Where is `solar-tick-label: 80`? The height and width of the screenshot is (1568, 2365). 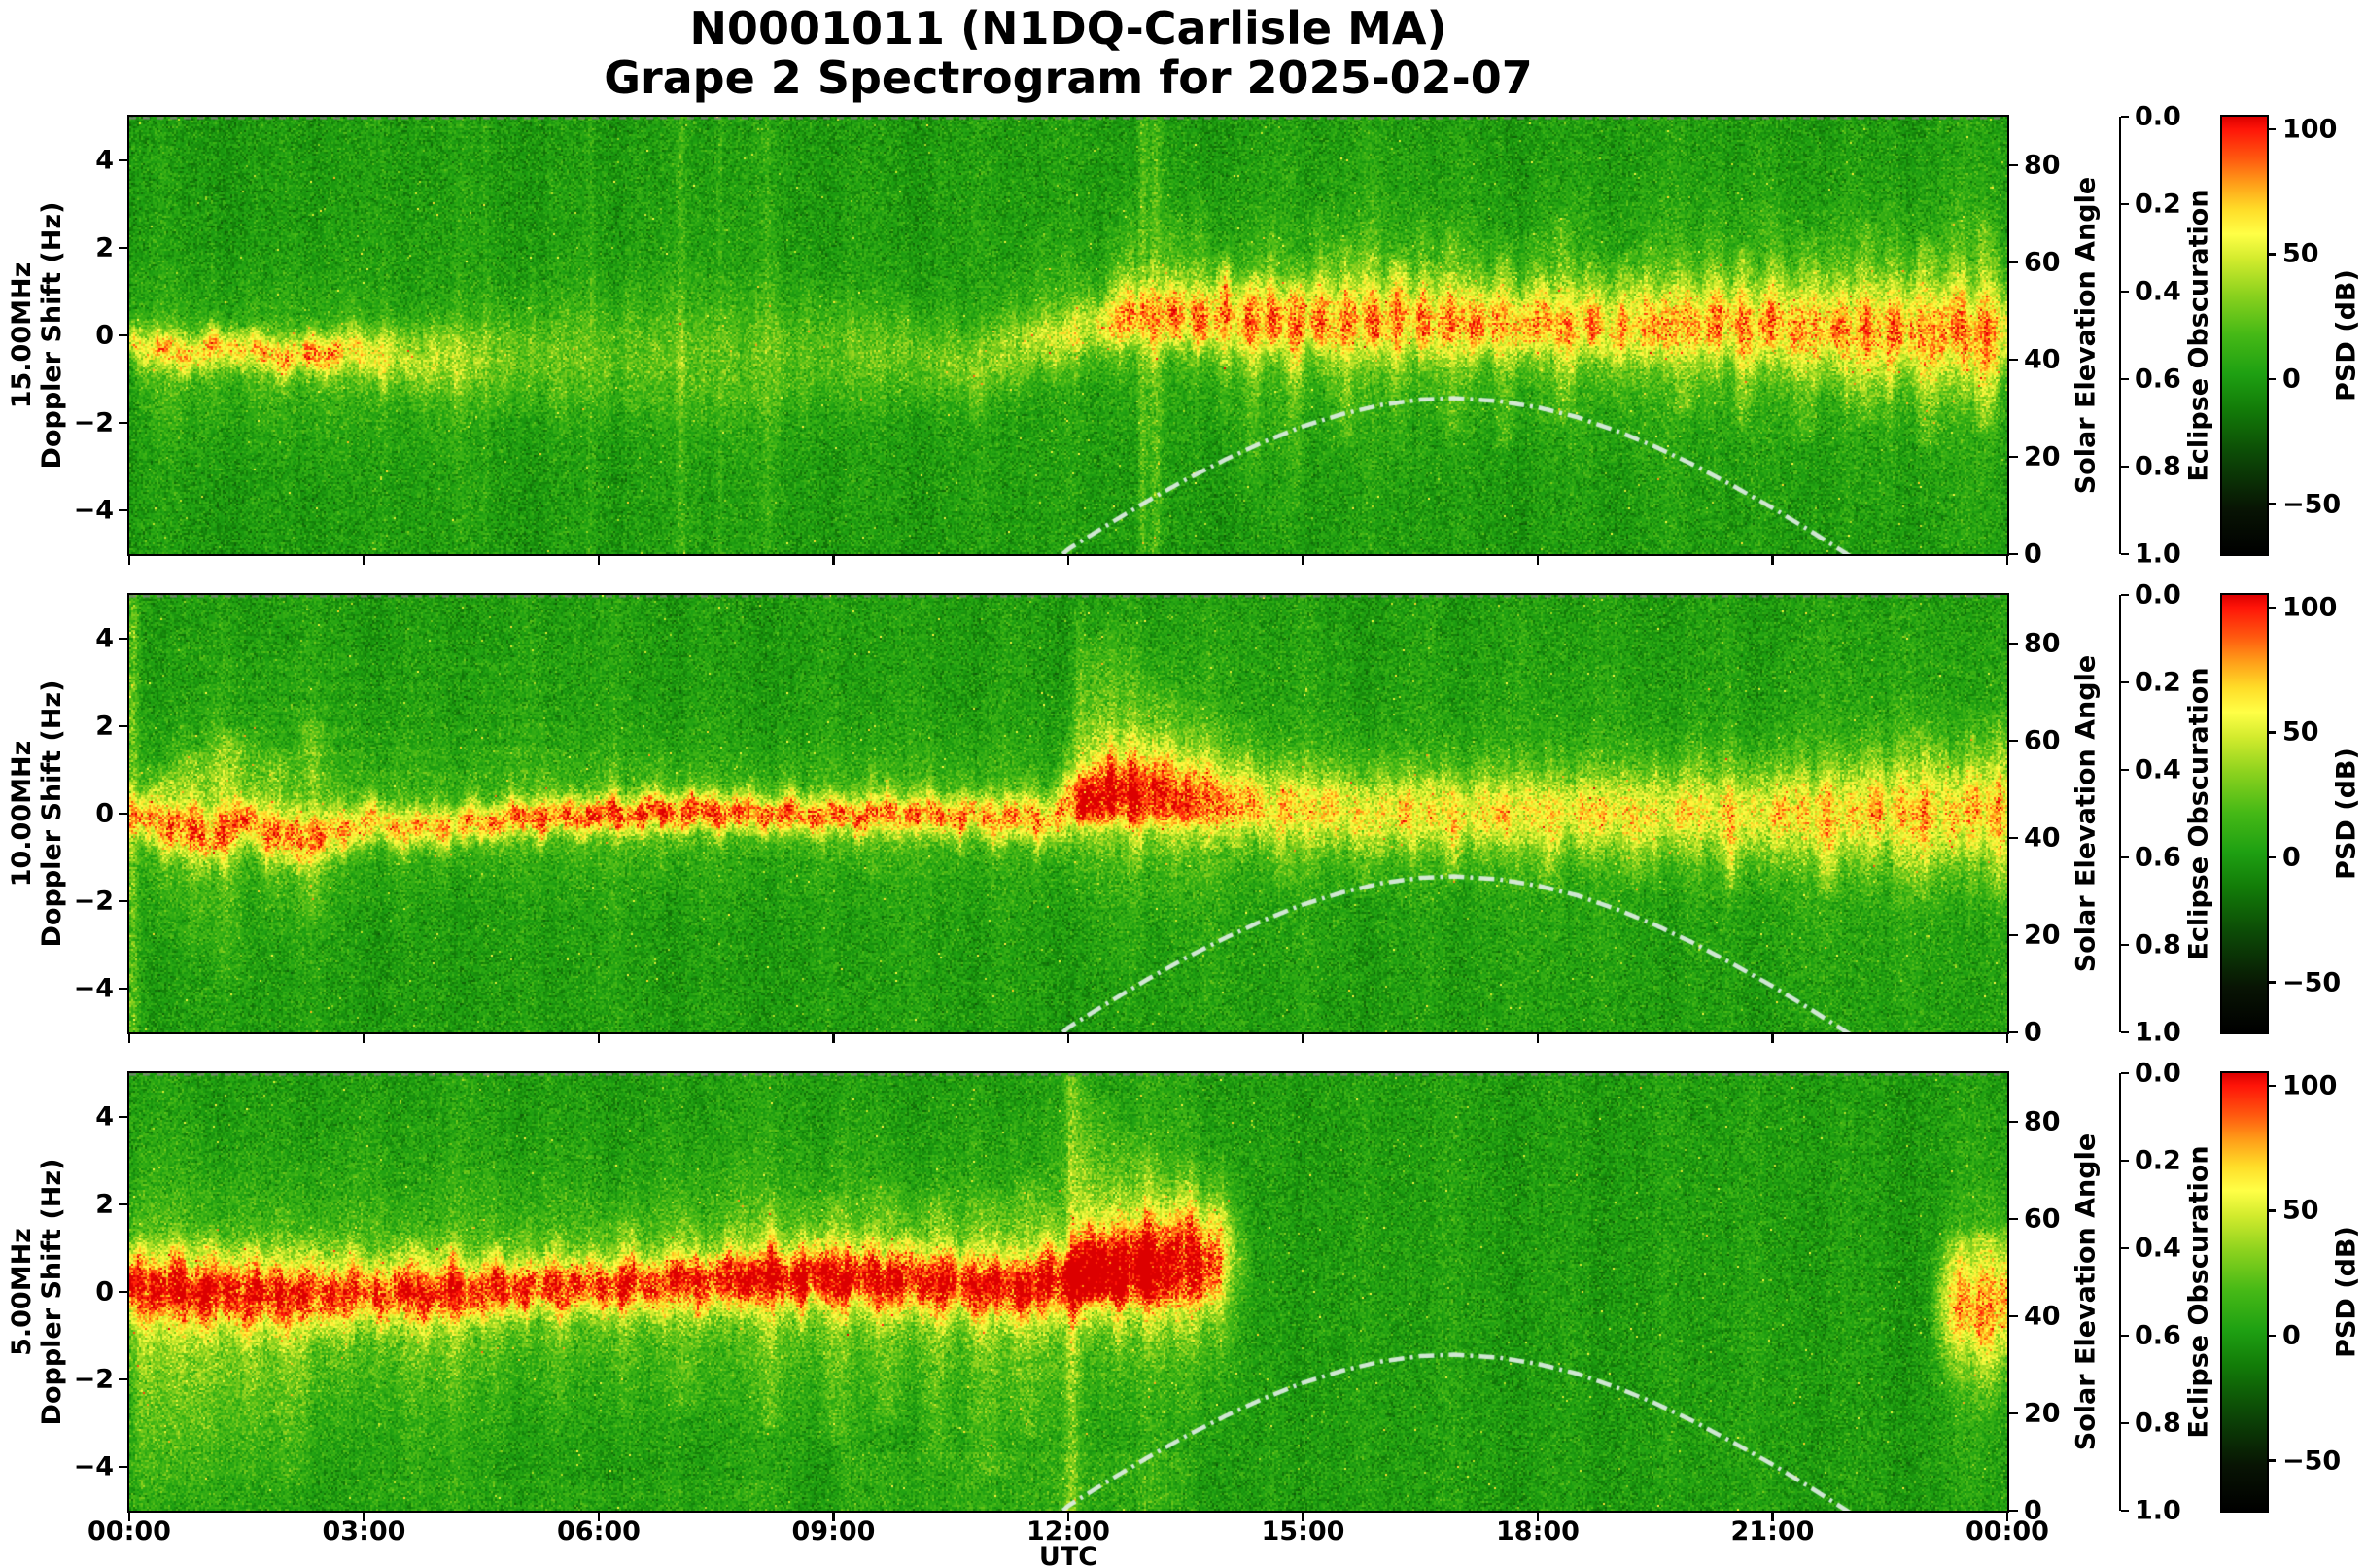
solar-tick-label: 80 is located at coordinates (2043, 1121).